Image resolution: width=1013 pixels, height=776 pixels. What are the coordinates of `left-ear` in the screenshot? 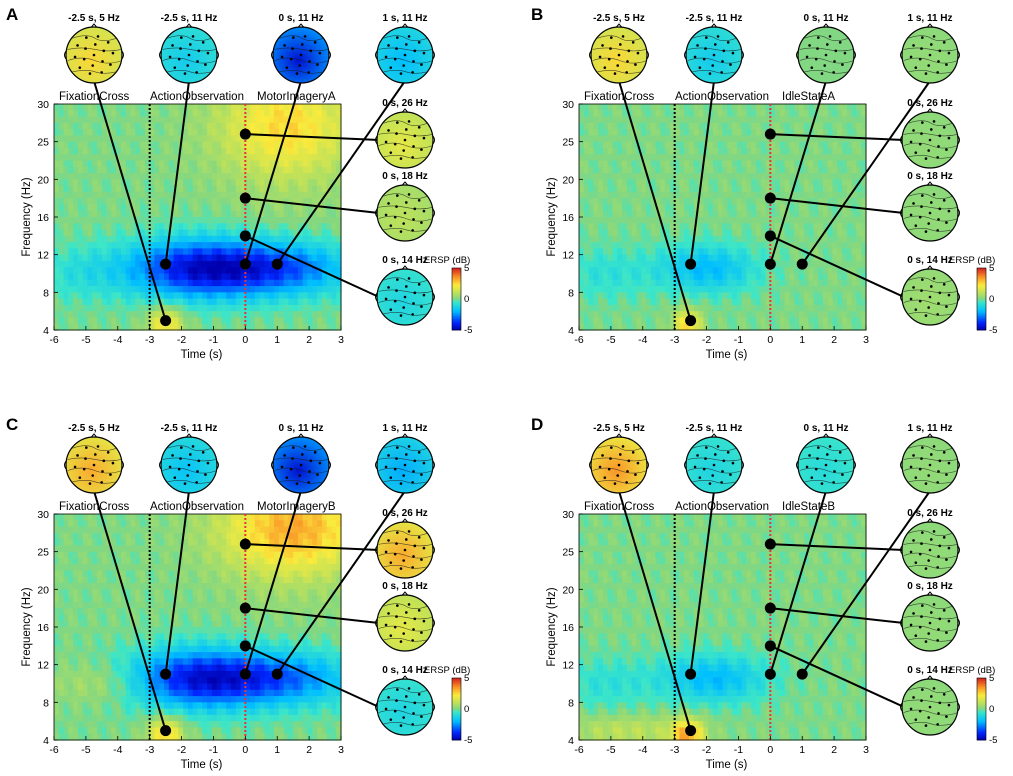 It's located at (901, 213).